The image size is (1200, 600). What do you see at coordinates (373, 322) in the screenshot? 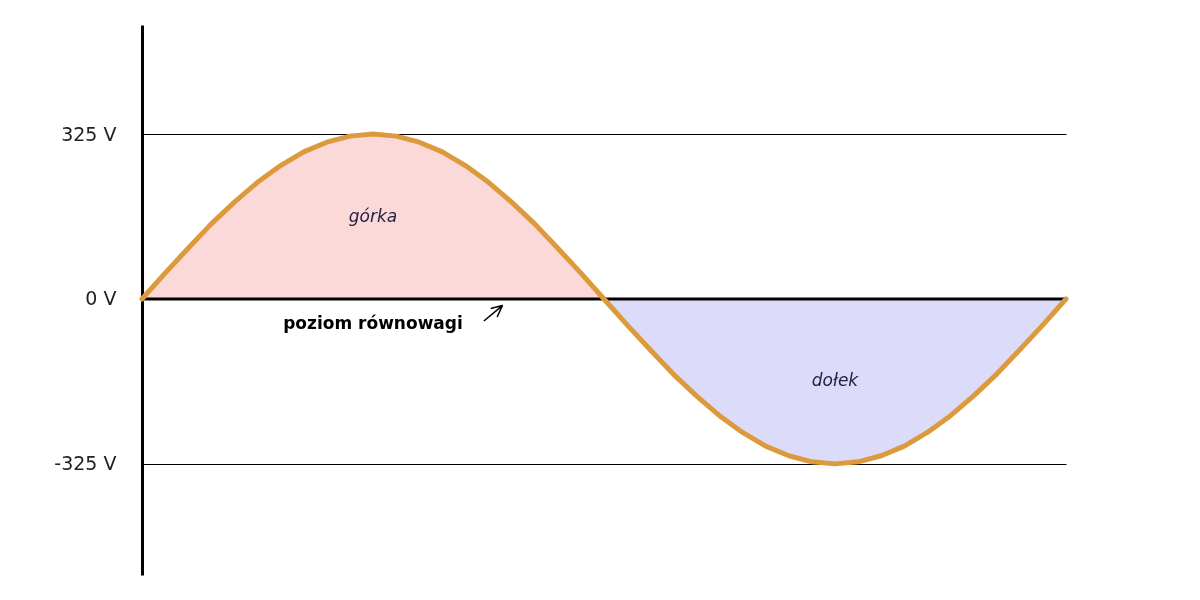
I see `legend-label: poziom równowagi` at bounding box center [373, 322].